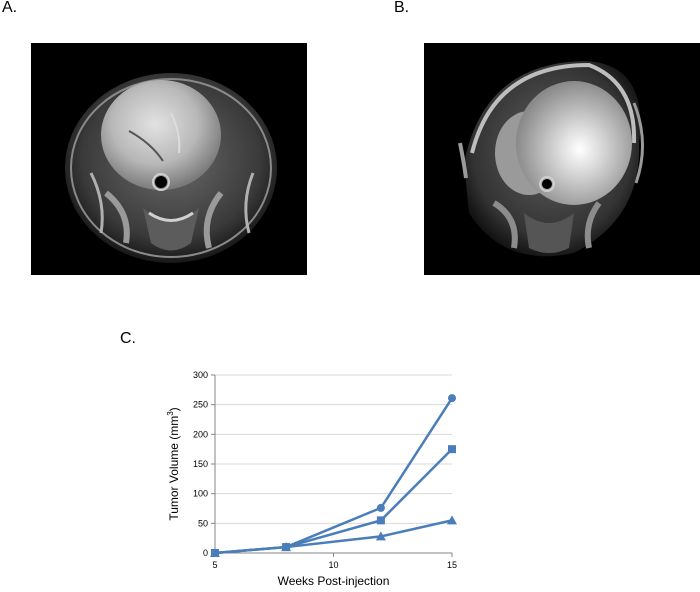 The height and width of the screenshot is (592, 700). I want to click on chart-series, so click(333, 475).